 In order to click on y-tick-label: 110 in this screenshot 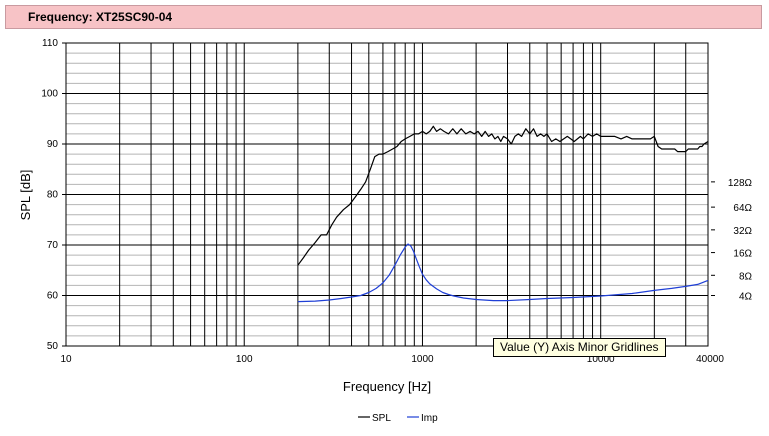, I will do `click(50, 43)`.